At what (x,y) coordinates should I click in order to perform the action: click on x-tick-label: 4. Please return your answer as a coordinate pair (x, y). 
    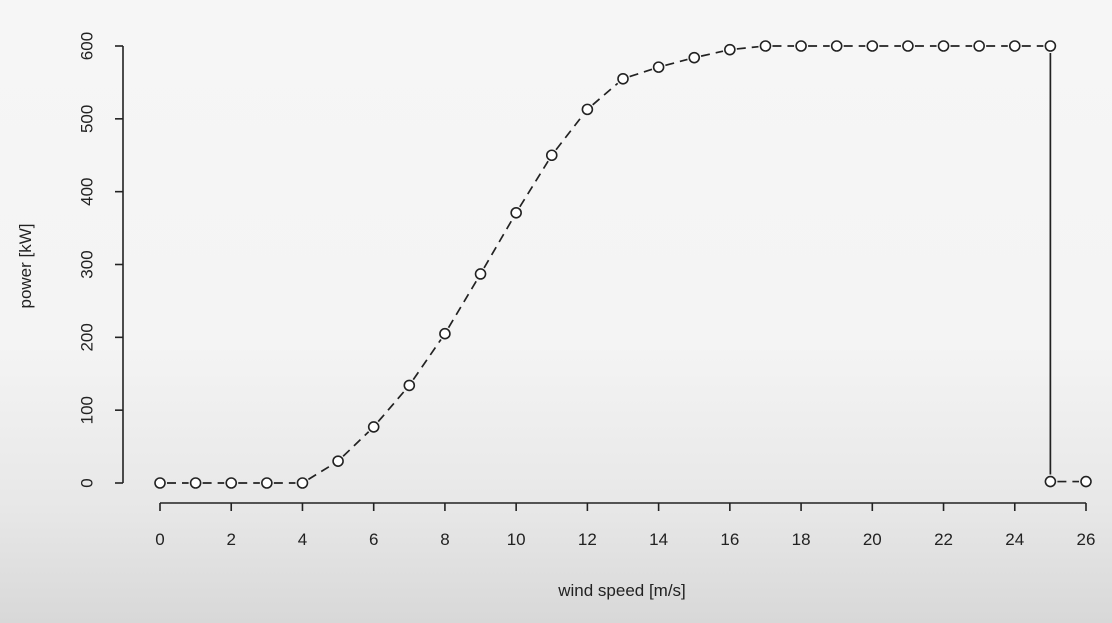
    Looking at the image, I should click on (302, 539).